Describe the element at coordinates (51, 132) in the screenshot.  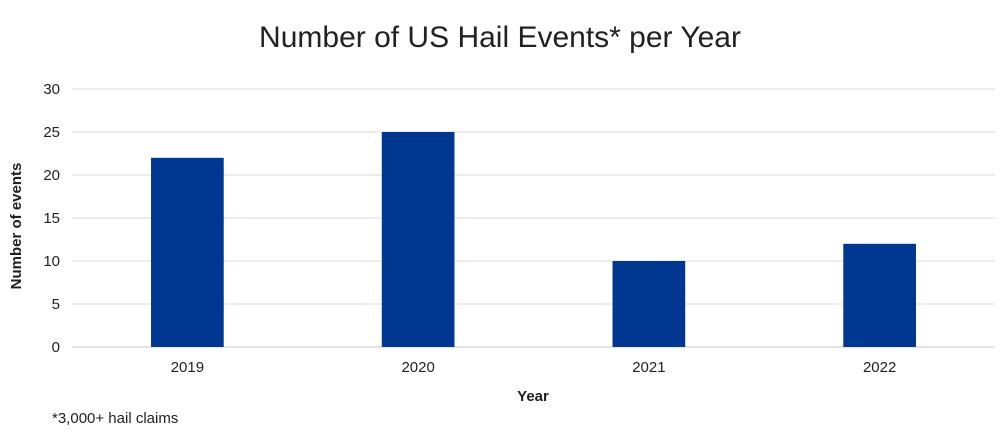
I see `y-tick-label: 25` at that location.